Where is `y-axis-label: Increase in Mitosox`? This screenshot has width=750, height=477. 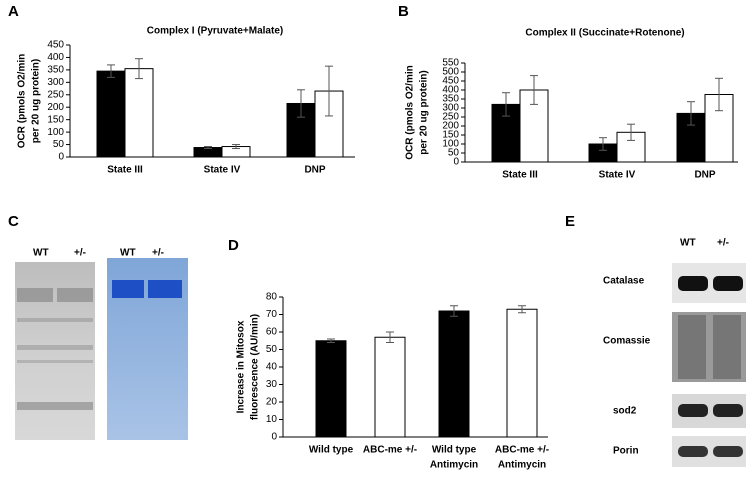 y-axis-label: Increase in Mitosox is located at coordinates (241, 366).